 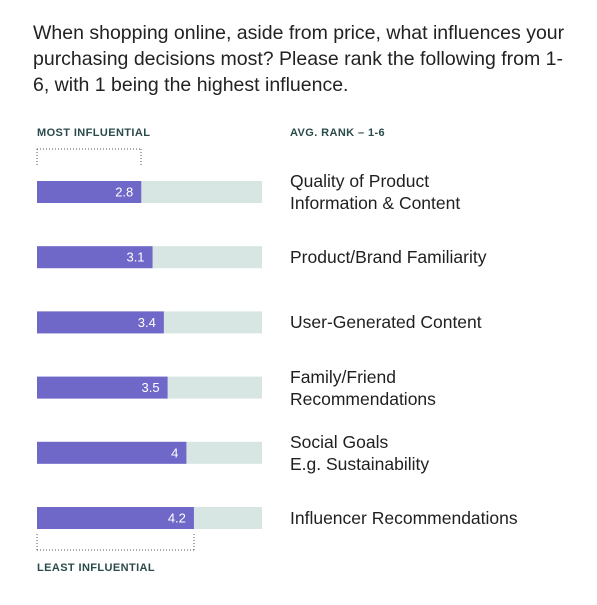 What do you see at coordinates (124, 192) in the screenshot?
I see `data-label: 2.8` at bounding box center [124, 192].